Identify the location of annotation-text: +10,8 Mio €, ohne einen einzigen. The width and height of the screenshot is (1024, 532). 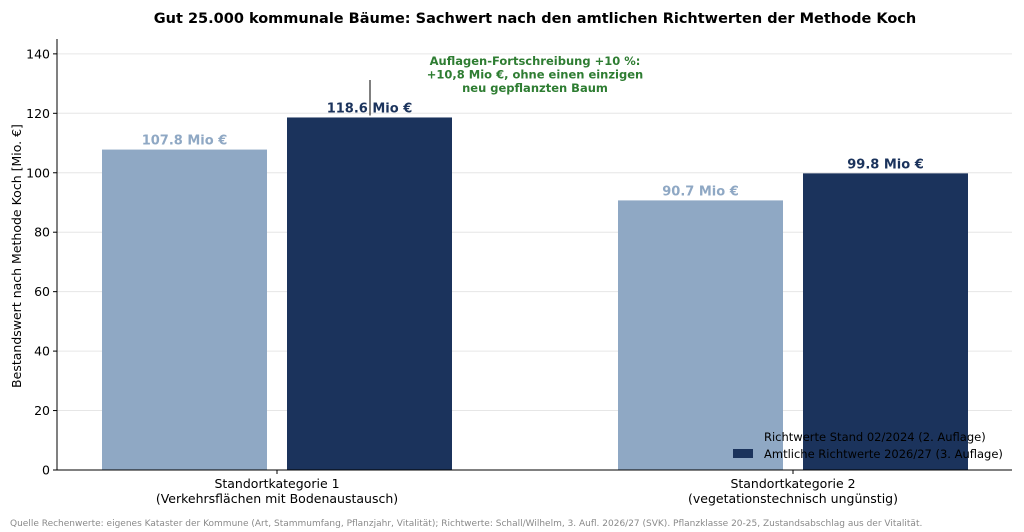
(535, 75).